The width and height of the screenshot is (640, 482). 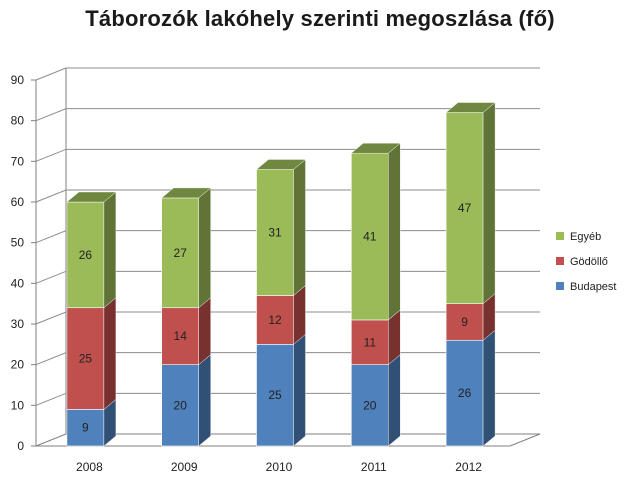 I want to click on bar-segment-egyéb: 26, so click(x=91, y=250).